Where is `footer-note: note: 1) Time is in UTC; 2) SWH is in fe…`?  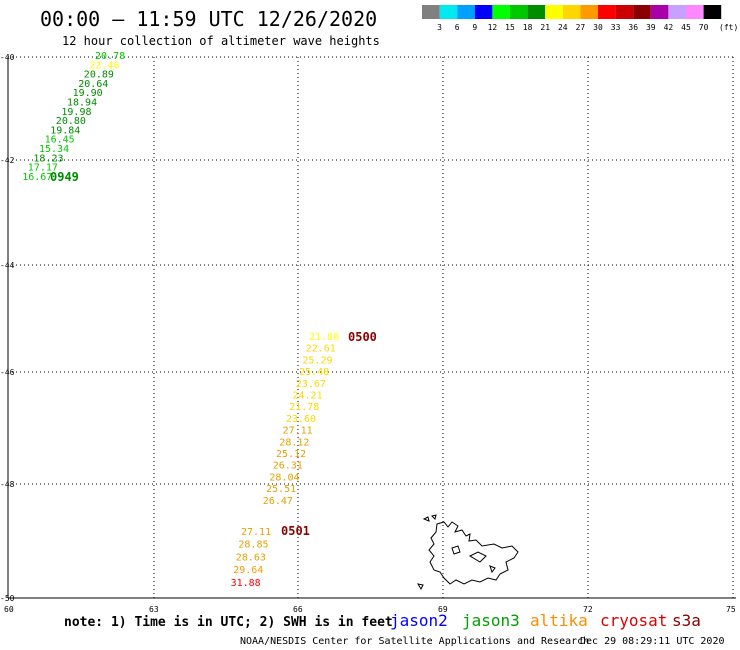
footer-note: note: 1) Time is in UTC; 2) SWH is in fe… is located at coordinates (228, 622).